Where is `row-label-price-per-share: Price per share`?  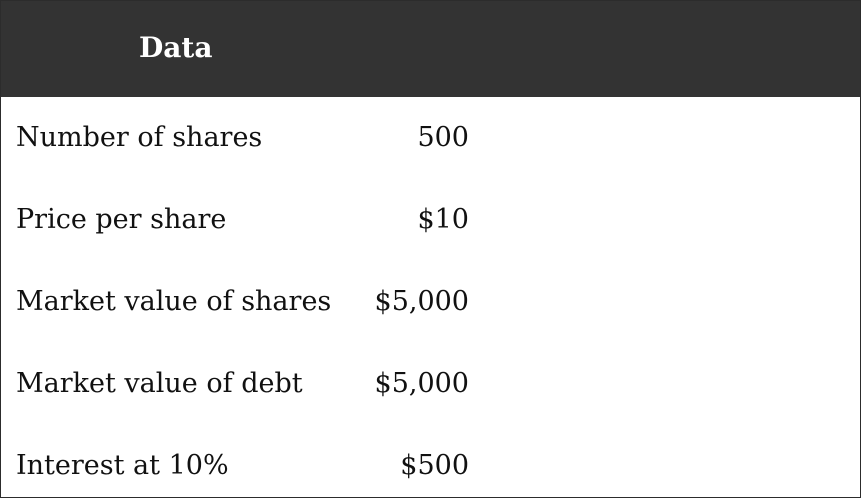
row-label-price-per-share: Price per share is located at coordinates (121, 219).